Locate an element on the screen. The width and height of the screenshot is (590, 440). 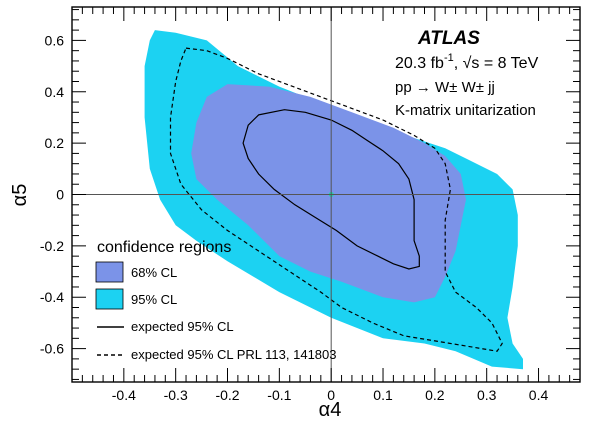
energy-text: , √s = 8 TeV is located at coordinates (496, 63).